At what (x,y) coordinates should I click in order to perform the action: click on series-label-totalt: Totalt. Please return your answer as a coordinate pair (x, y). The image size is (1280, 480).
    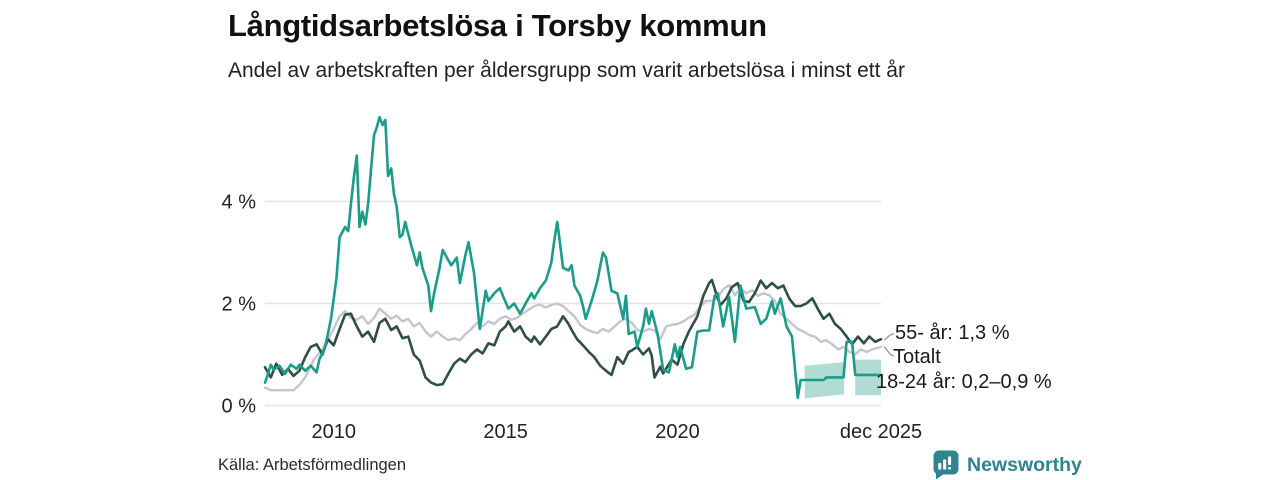
    Looking at the image, I should click on (917, 357).